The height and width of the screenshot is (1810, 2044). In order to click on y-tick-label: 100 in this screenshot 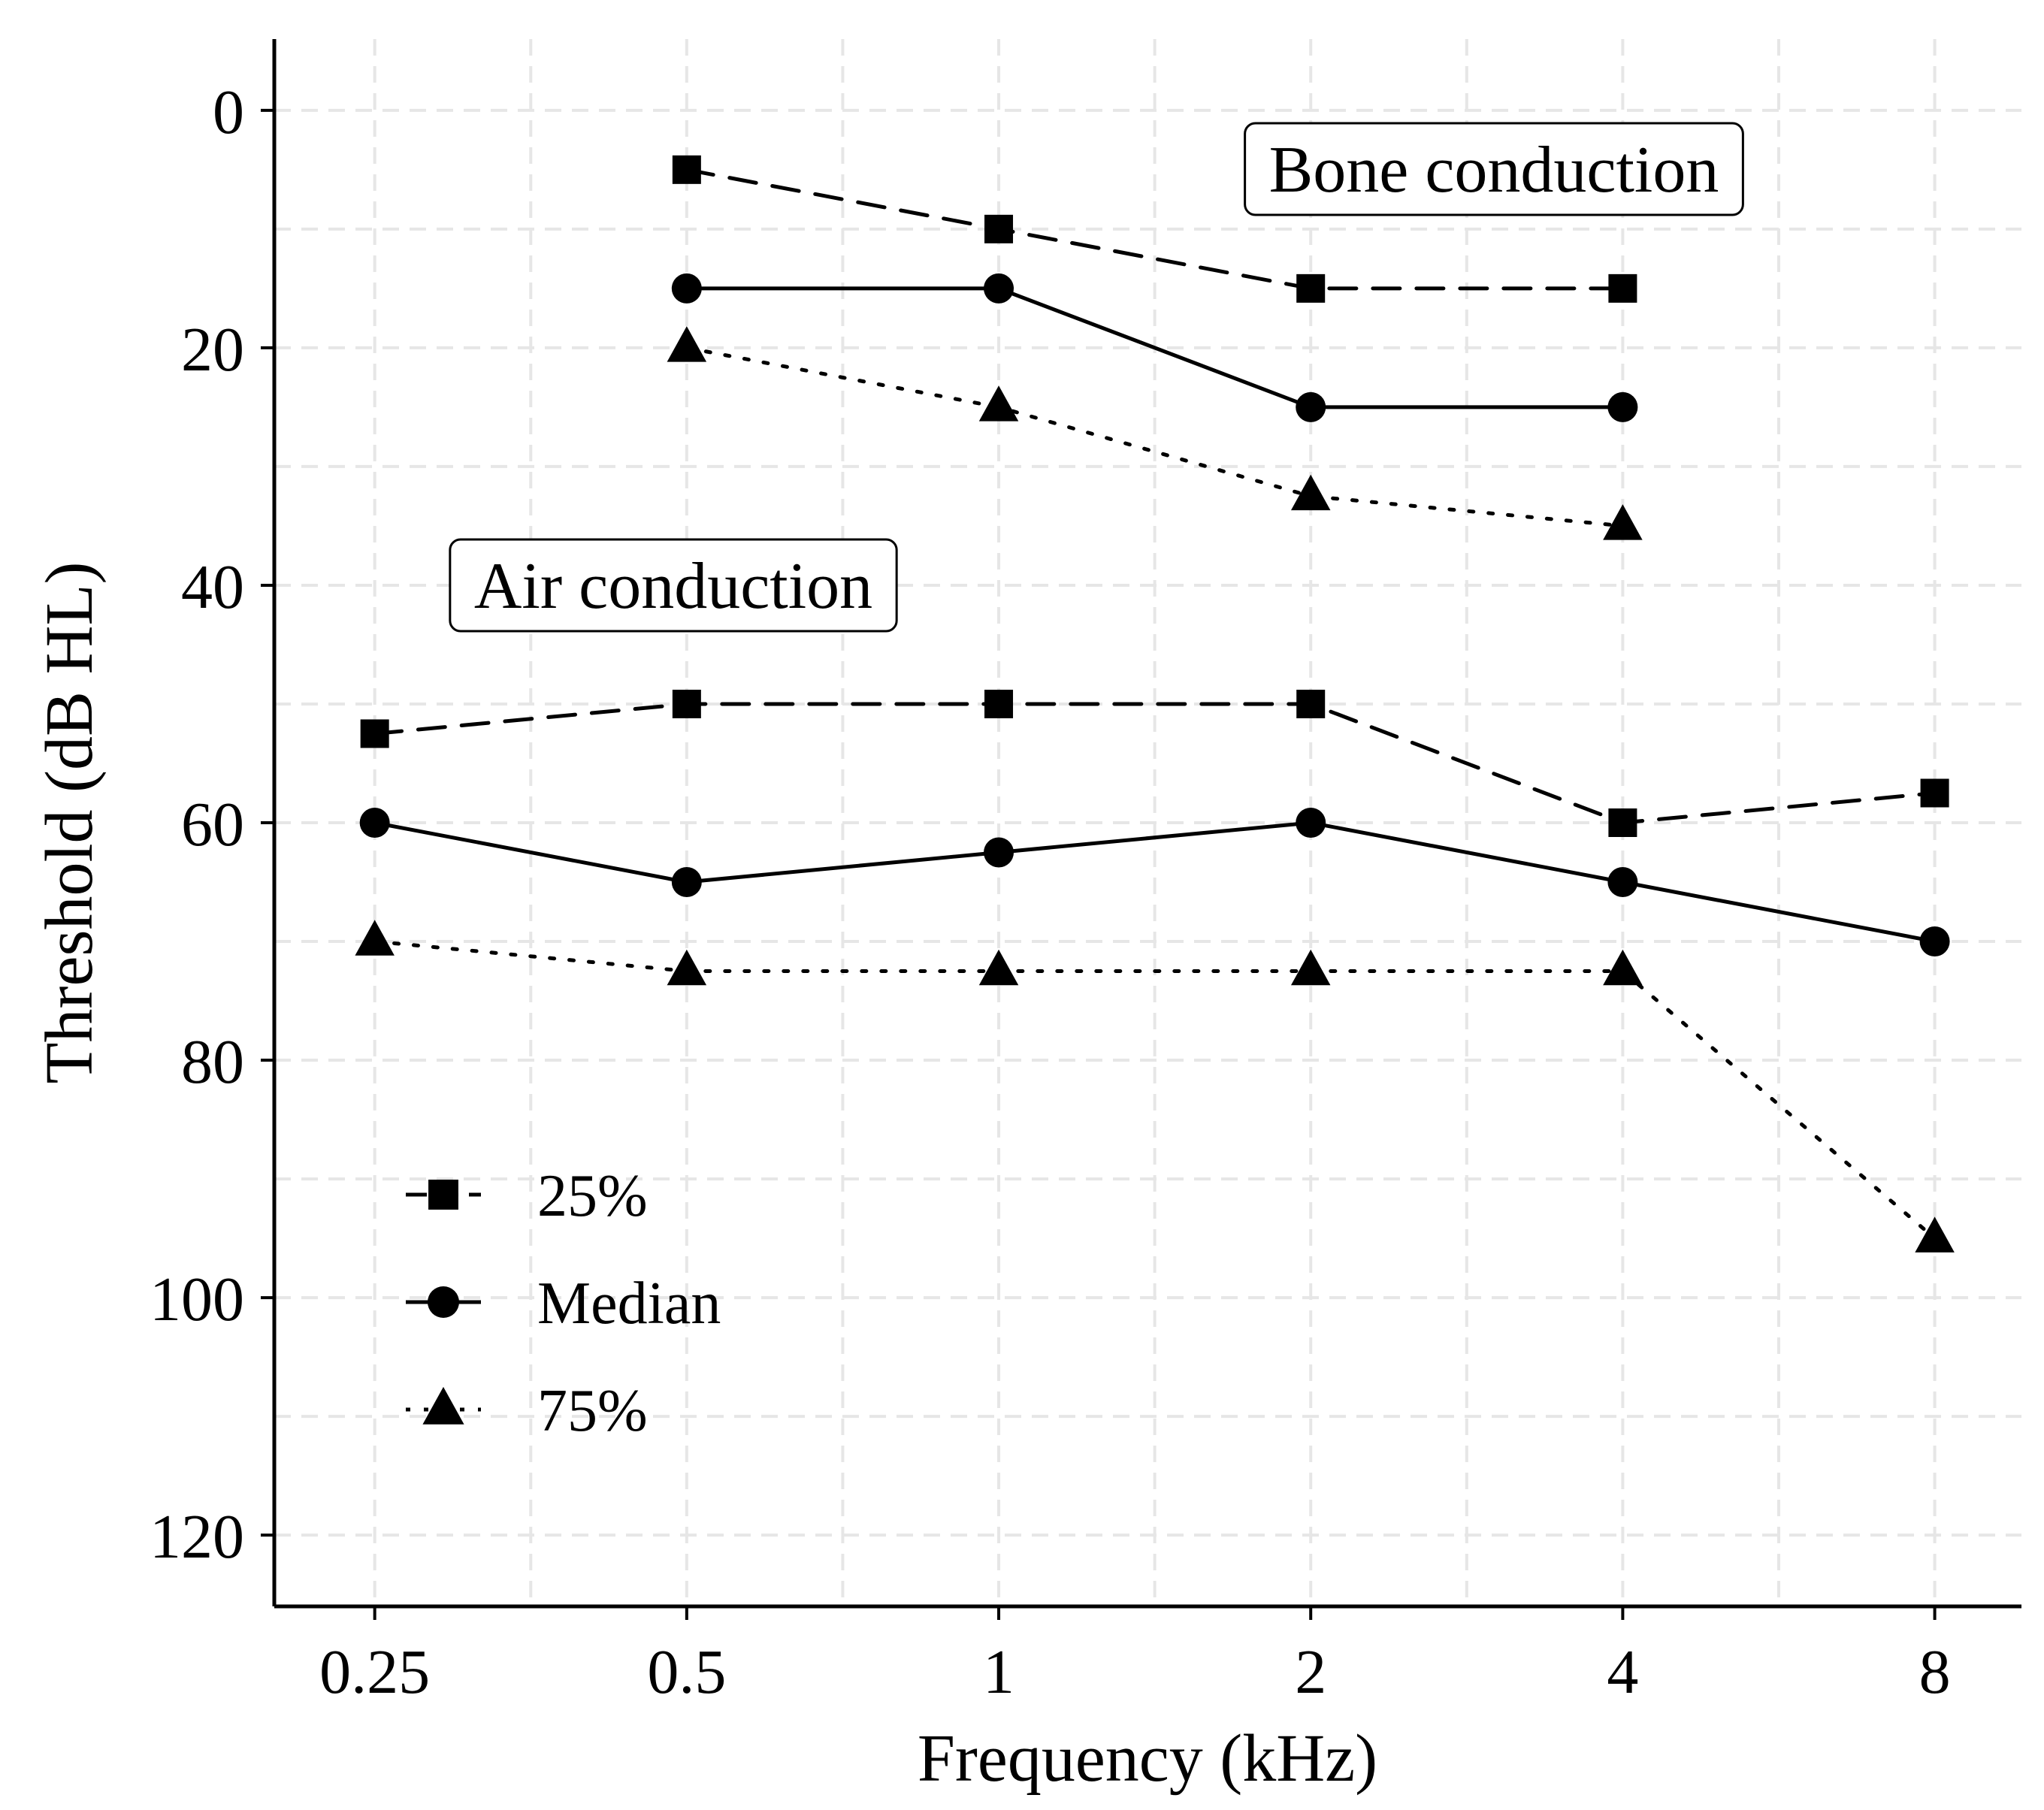, I will do `click(197, 1299)`.